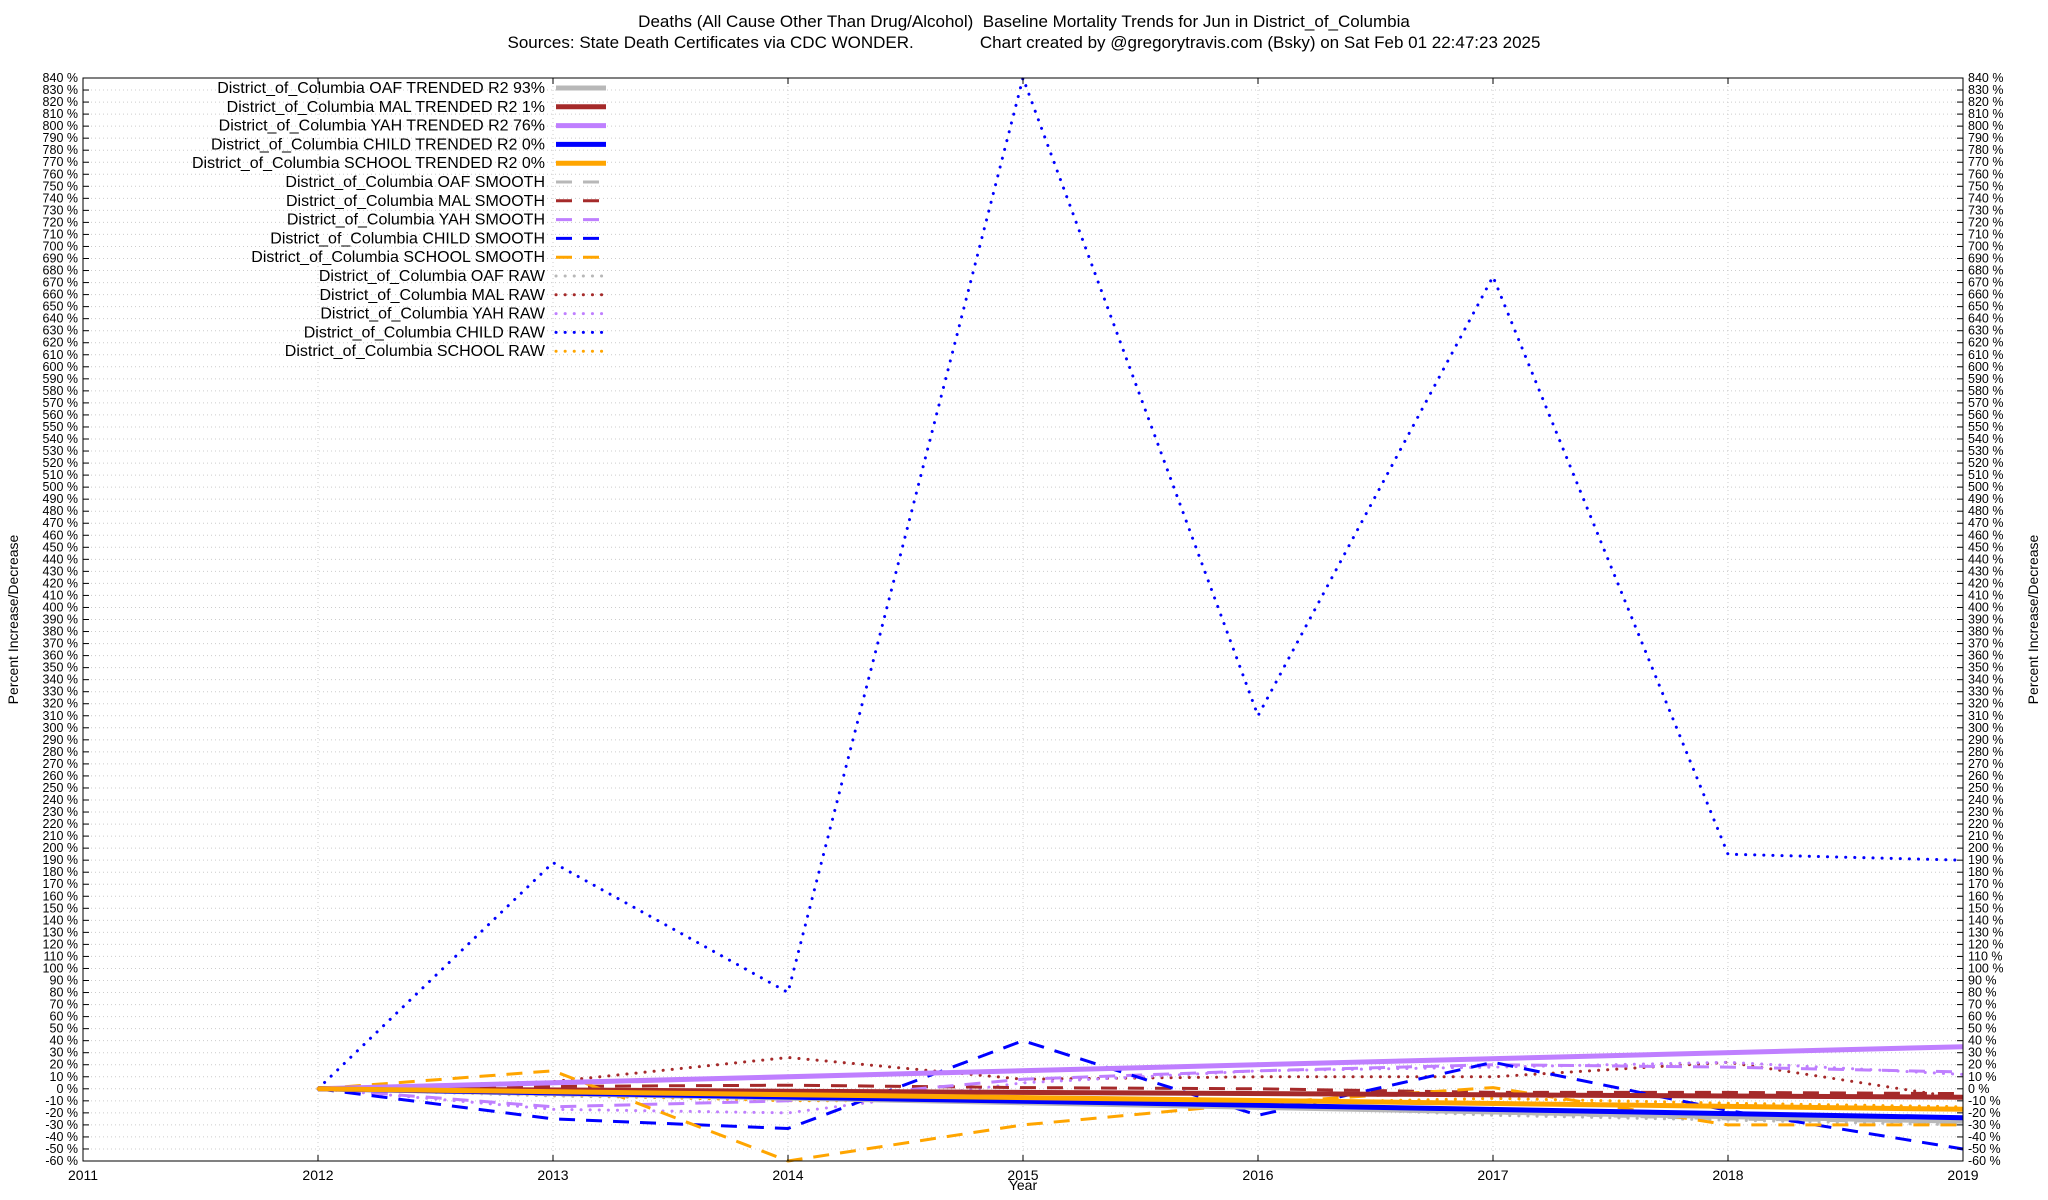 The width and height of the screenshot is (2048, 1200). I want to click on y2-tick-label: 460 %, so click(1985, 535).